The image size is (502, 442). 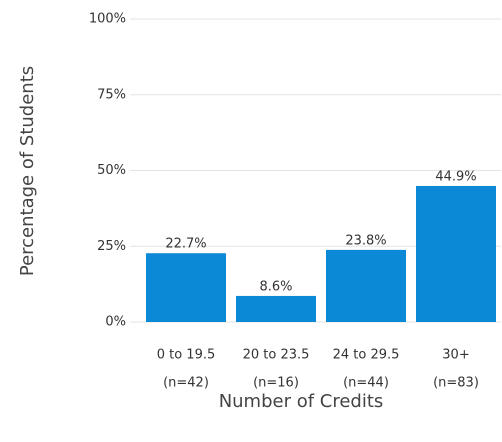 What do you see at coordinates (276, 383) in the screenshot?
I see `x-tick-label: (n=16)` at bounding box center [276, 383].